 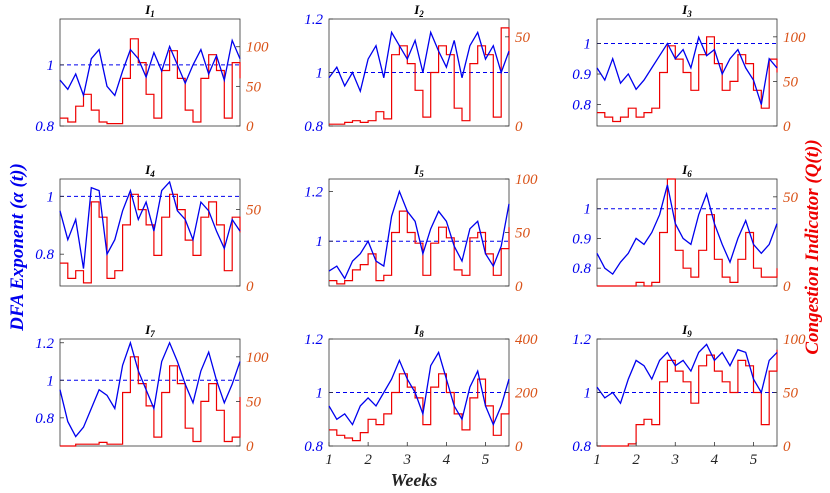 What do you see at coordinates (418, 170) in the screenshot?
I see `panel-title: I5` at bounding box center [418, 170].